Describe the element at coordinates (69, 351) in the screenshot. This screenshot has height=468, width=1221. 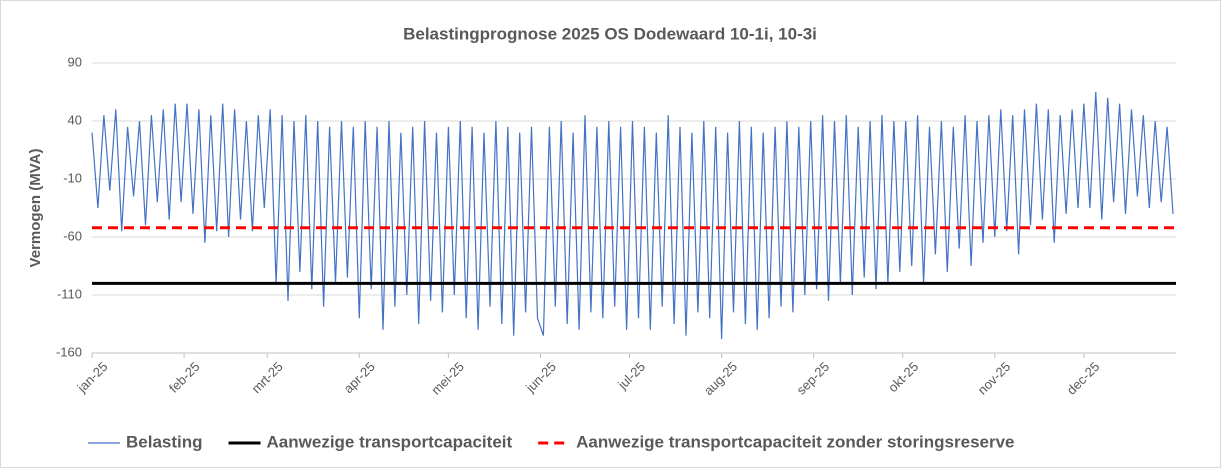
I see `y-tick-label: -160` at that location.